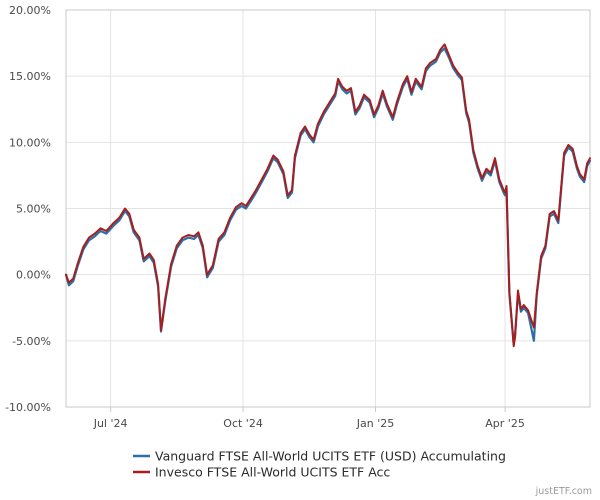 The height and width of the screenshot is (500, 600). I want to click on x-tick-label: Jul '24, so click(110, 423).